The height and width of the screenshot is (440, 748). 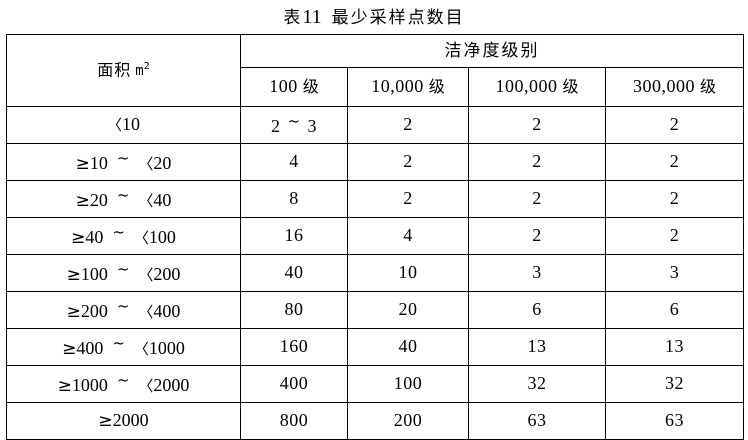 I want to click on count-range-low: 2, so click(x=275, y=126).